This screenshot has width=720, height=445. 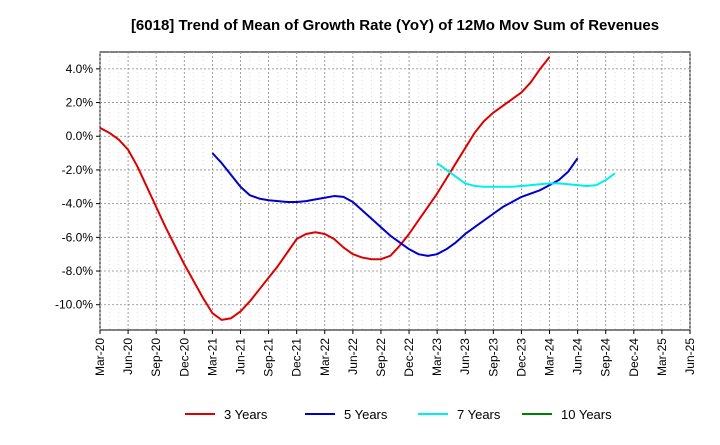 What do you see at coordinates (578, 356) in the screenshot?
I see `x-tick-label: Jun-24` at bounding box center [578, 356].